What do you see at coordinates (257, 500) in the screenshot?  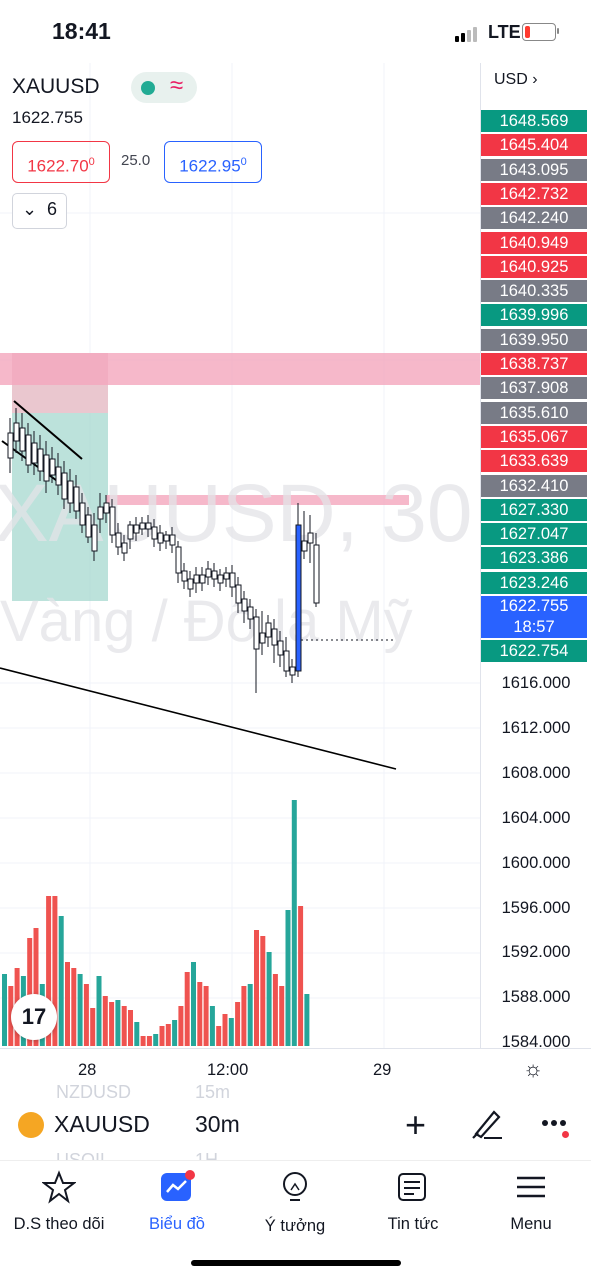 I see `target-zone` at bounding box center [257, 500].